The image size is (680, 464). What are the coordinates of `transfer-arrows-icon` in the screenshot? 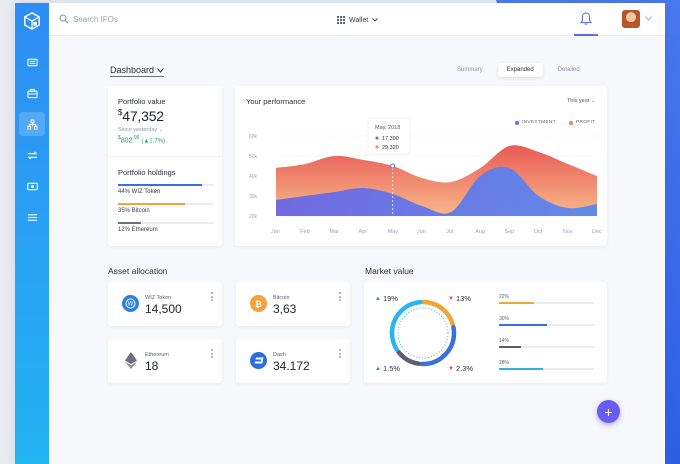 It's located at (32, 155).